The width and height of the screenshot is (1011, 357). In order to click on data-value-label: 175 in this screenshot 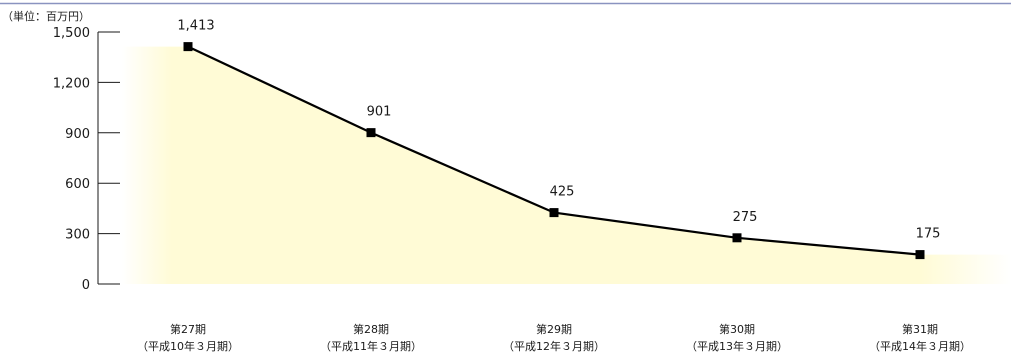, I will do `click(928, 234)`.